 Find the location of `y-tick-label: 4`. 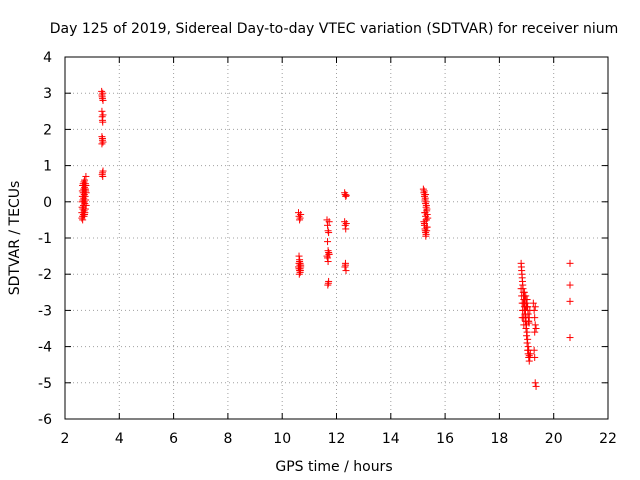

y-tick-label: 4 is located at coordinates (47, 58).